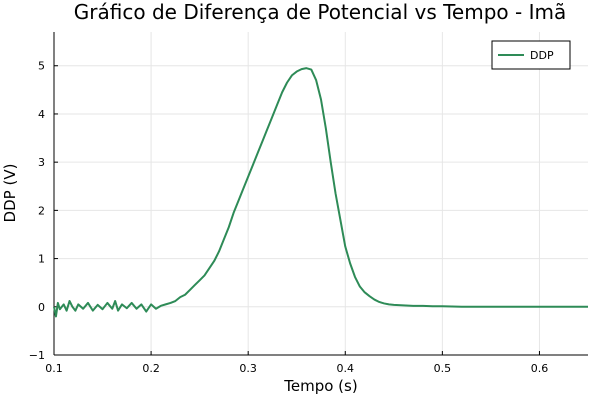 The image size is (600, 400). I want to click on x-axis-label: Tempo (s), so click(320, 386).